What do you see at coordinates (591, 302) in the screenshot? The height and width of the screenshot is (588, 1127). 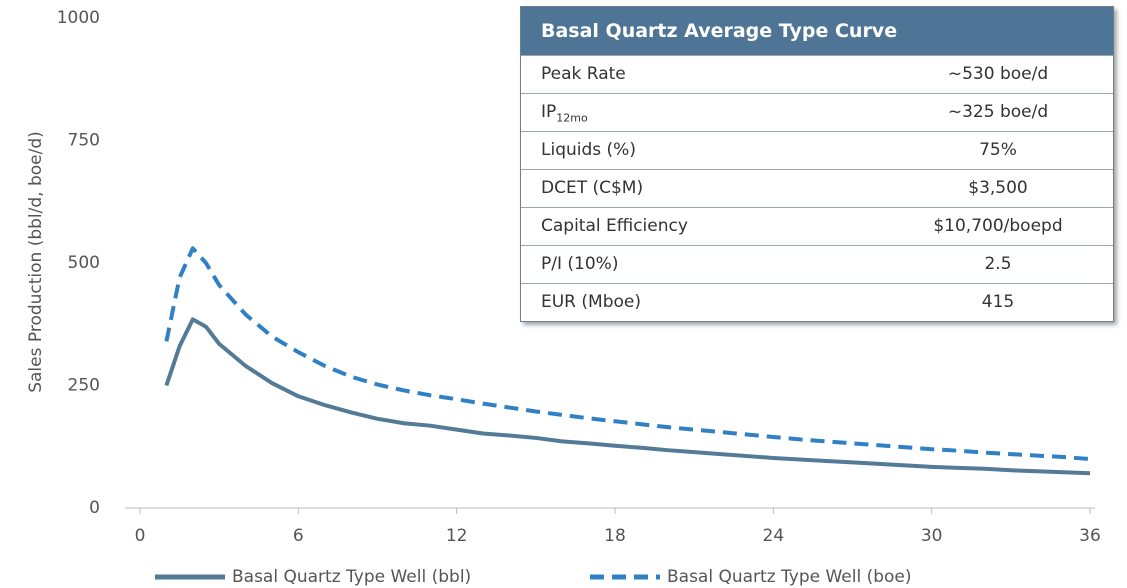 I see `row-label-text: EUR (Mboe)` at bounding box center [591, 302].